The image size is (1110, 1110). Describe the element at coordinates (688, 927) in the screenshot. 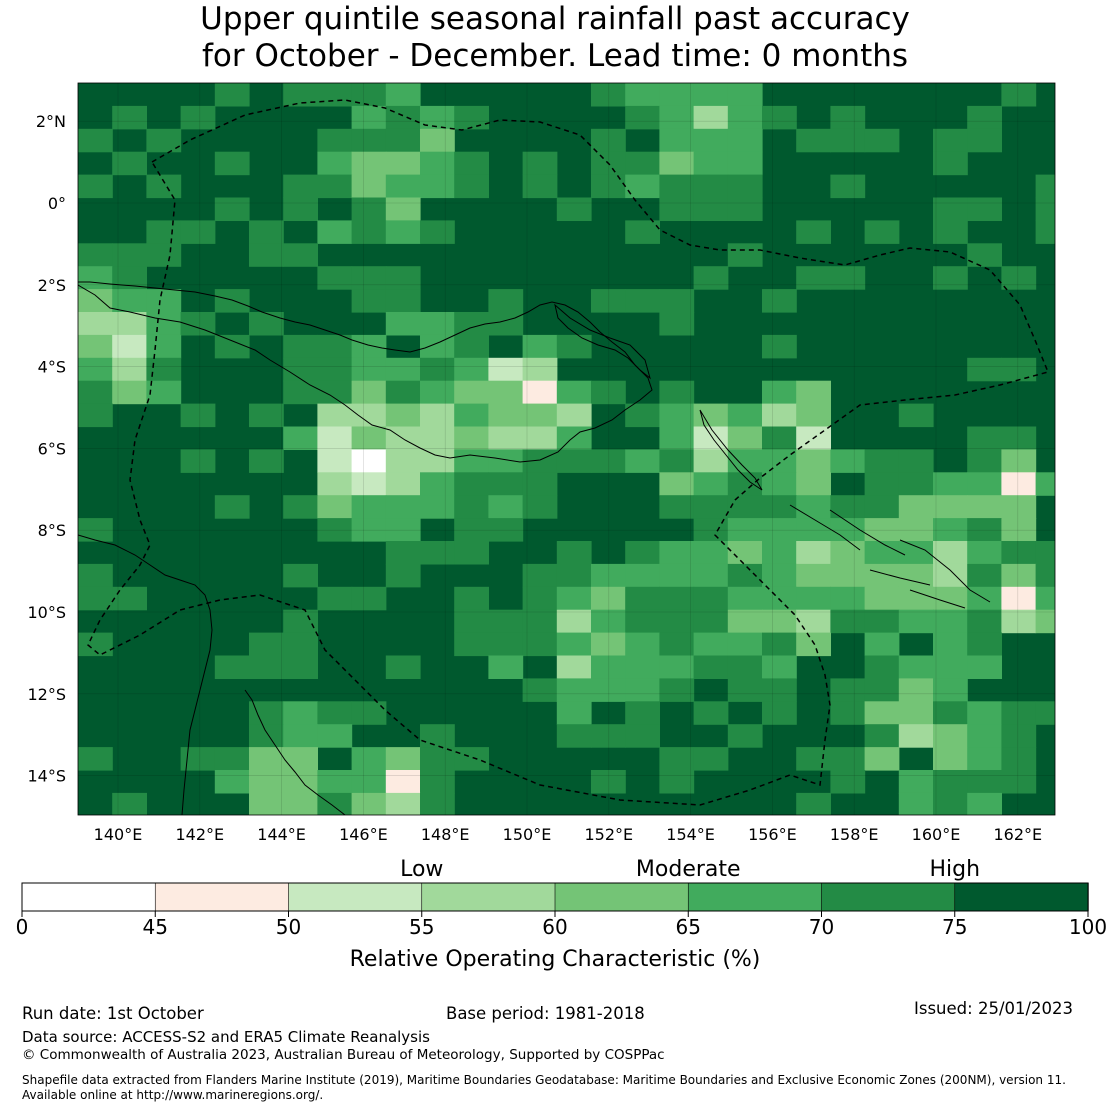

I see `colorbar-tick-label: 65` at that location.